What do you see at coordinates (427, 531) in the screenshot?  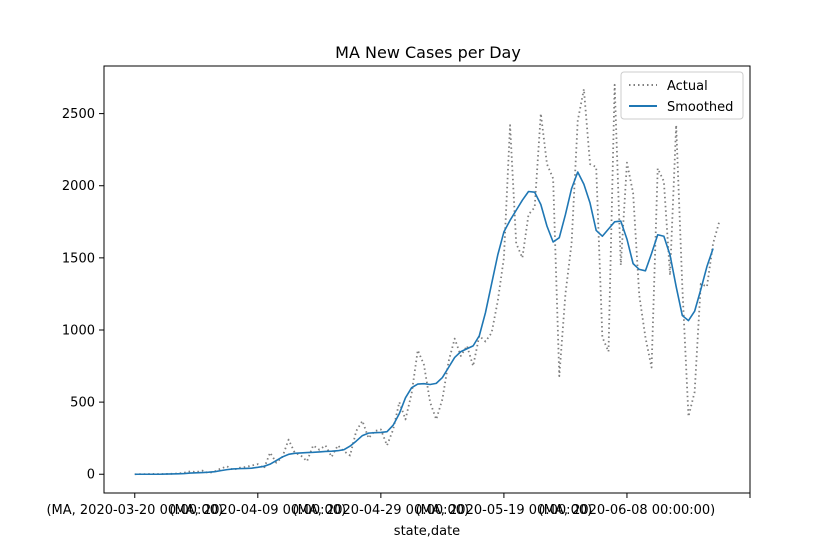 I see `x-axis-label: state,date` at bounding box center [427, 531].